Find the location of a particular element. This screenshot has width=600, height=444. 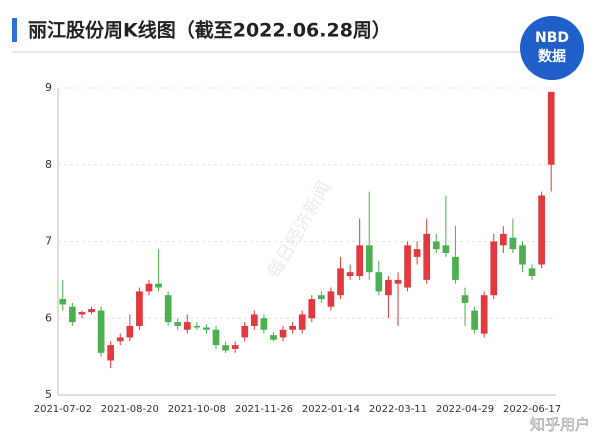

x-tick-label: 2022-06-17 is located at coordinates (532, 409).